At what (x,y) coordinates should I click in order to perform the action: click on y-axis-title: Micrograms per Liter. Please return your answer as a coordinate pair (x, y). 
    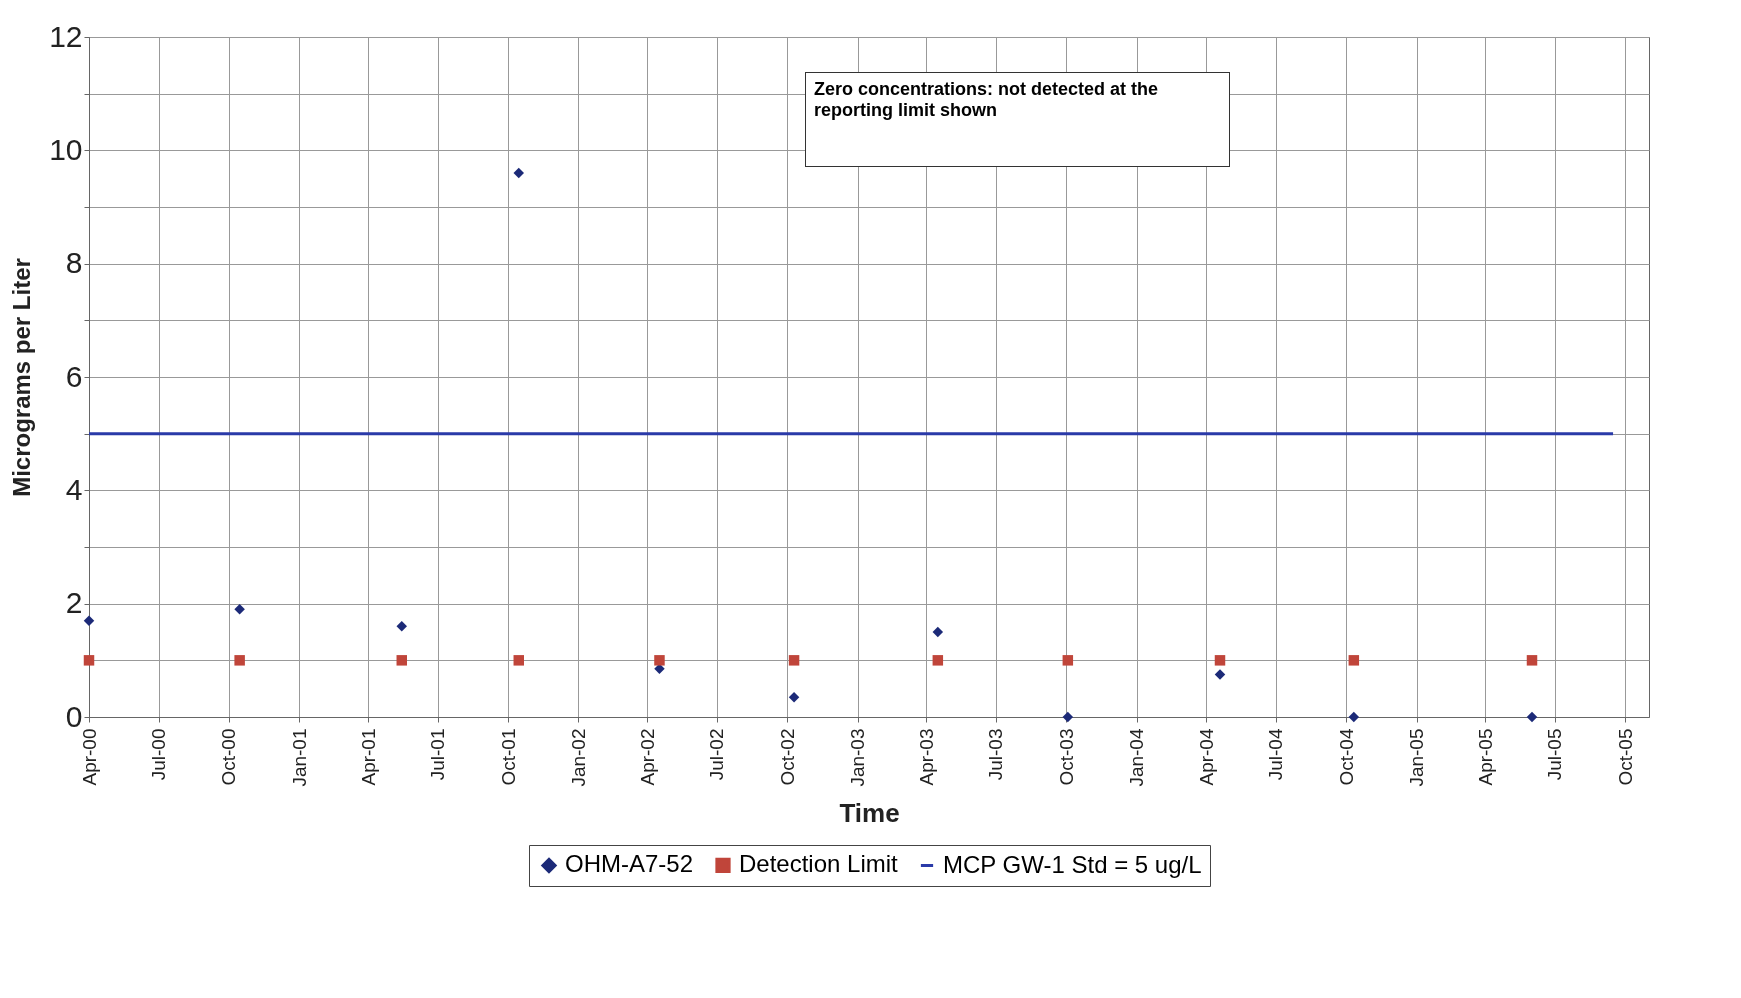
    Looking at the image, I should click on (22, 377).